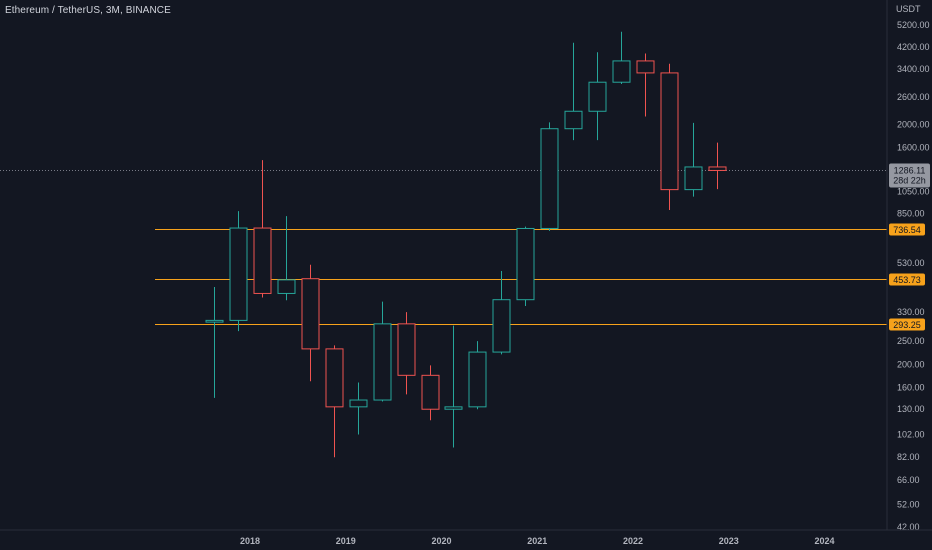 This screenshot has width=932, height=550. I want to click on price-tick-label: 3400.00, so click(913, 69).